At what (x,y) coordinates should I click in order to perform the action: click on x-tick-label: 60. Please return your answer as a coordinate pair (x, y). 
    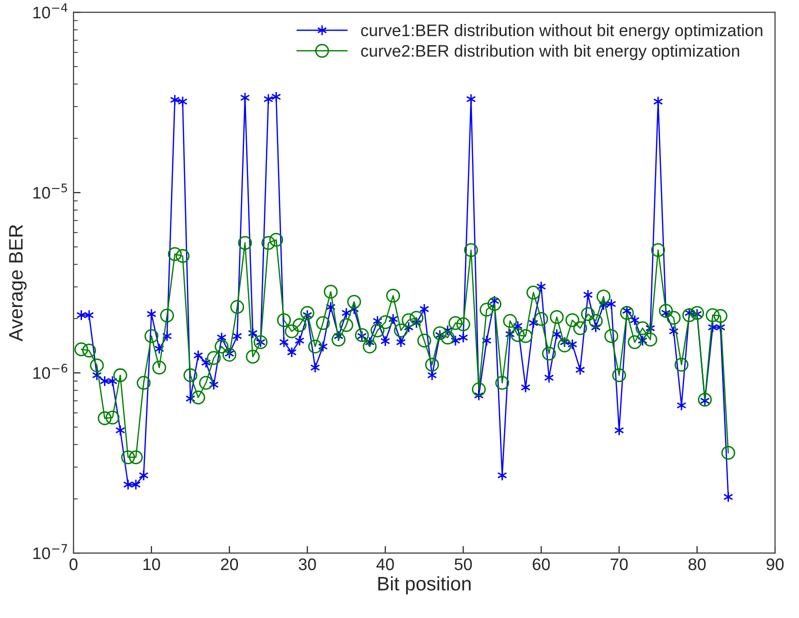
    Looking at the image, I should click on (541, 564).